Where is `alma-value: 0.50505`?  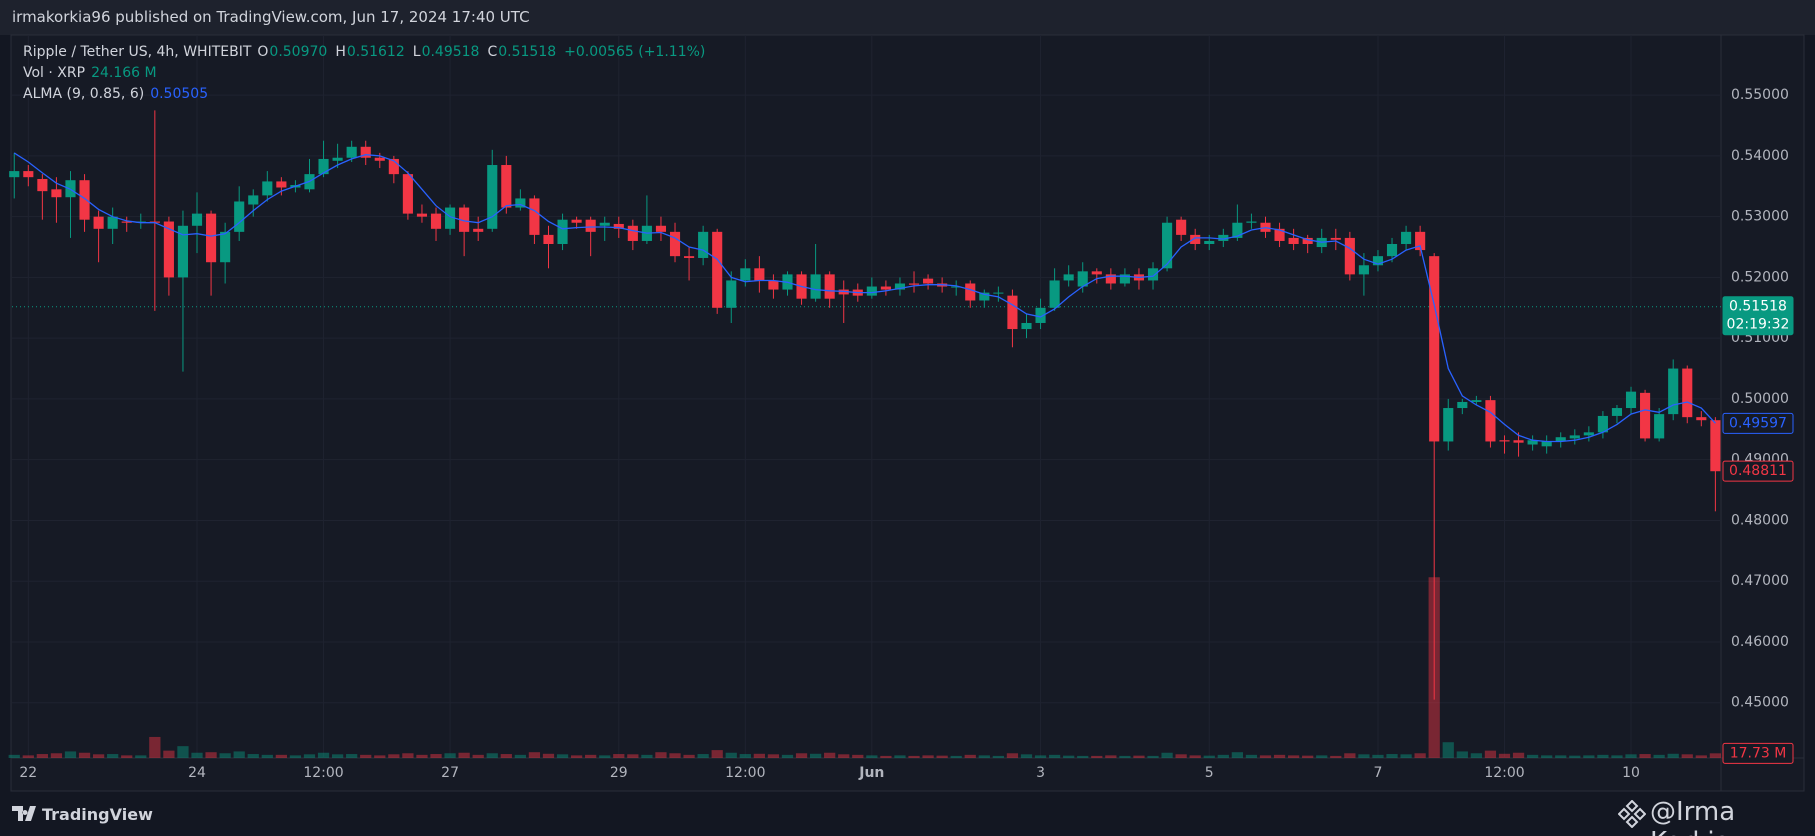 alma-value: 0.50505 is located at coordinates (179, 94).